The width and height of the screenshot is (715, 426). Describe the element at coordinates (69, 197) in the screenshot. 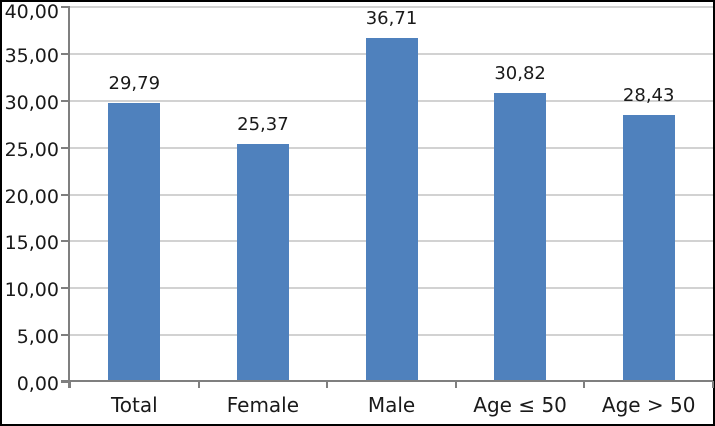

I see `y-axis-line` at that location.